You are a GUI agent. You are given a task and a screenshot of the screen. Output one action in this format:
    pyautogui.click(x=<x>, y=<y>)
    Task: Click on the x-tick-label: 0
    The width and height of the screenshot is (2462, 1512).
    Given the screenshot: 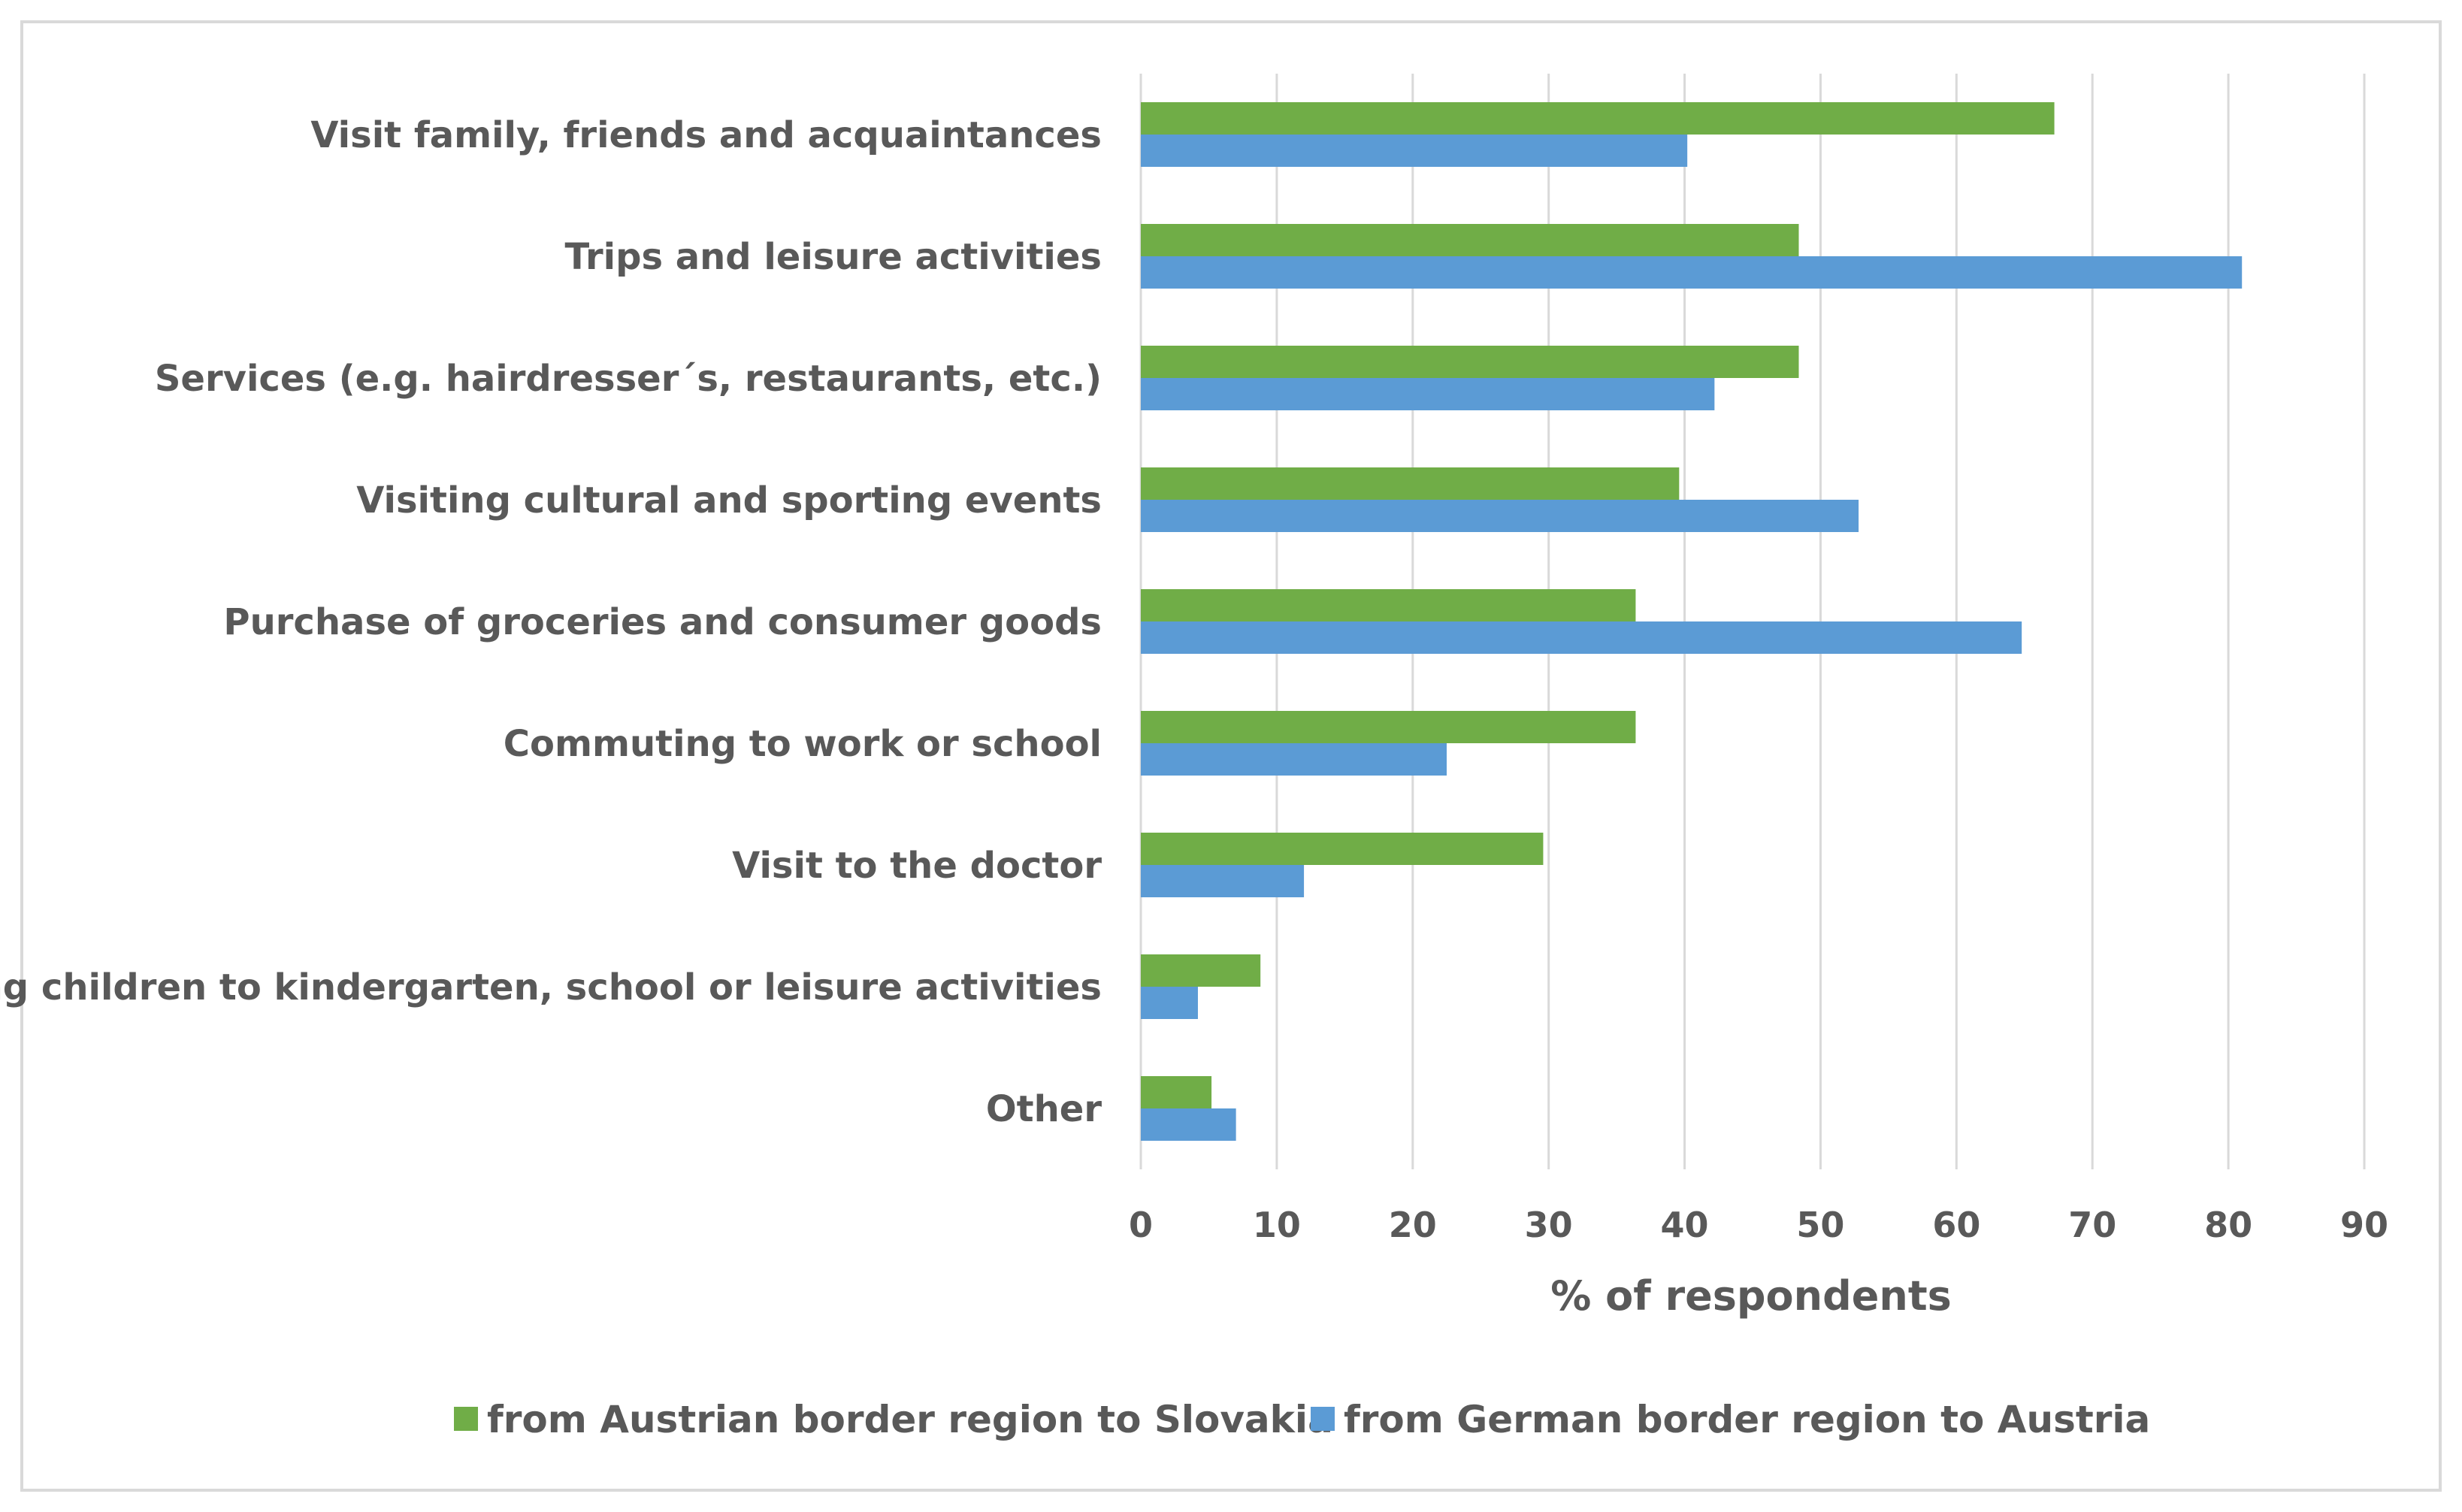 What is the action you would take?
    pyautogui.click(x=1141, y=1225)
    